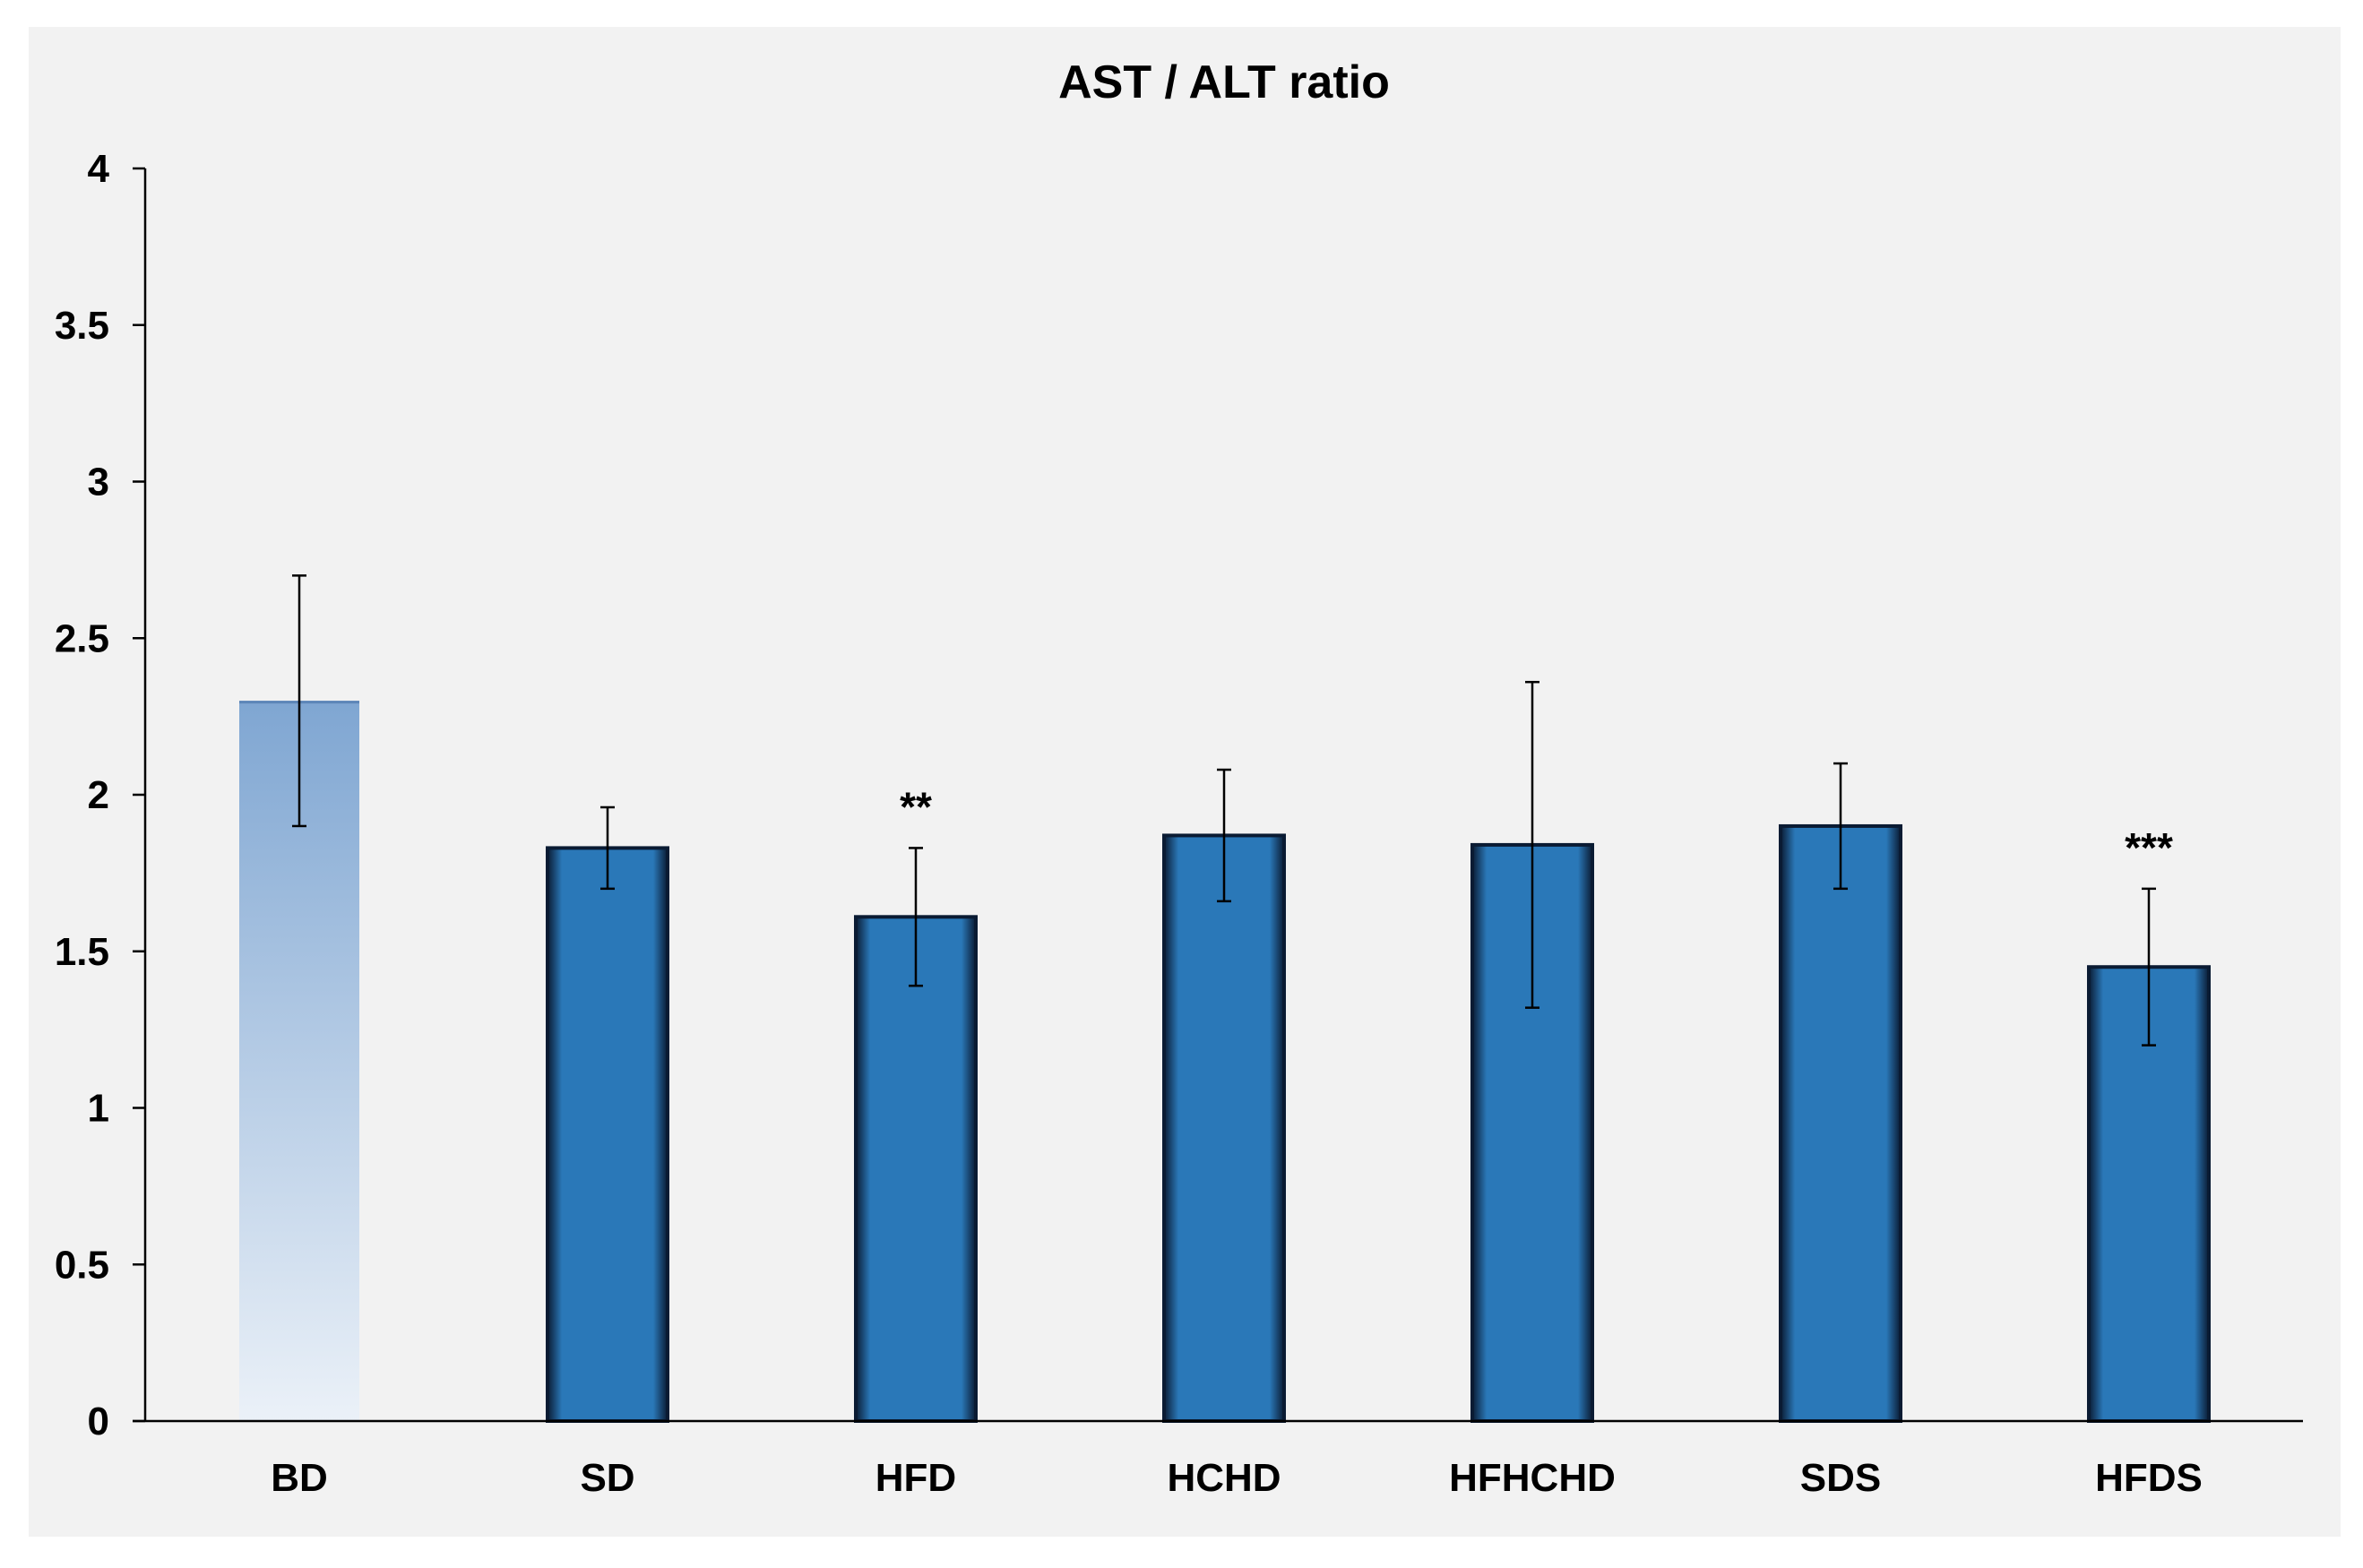  Describe the element at coordinates (1840, 1478) in the screenshot. I see `x-tick-label-sds: SDS` at that location.